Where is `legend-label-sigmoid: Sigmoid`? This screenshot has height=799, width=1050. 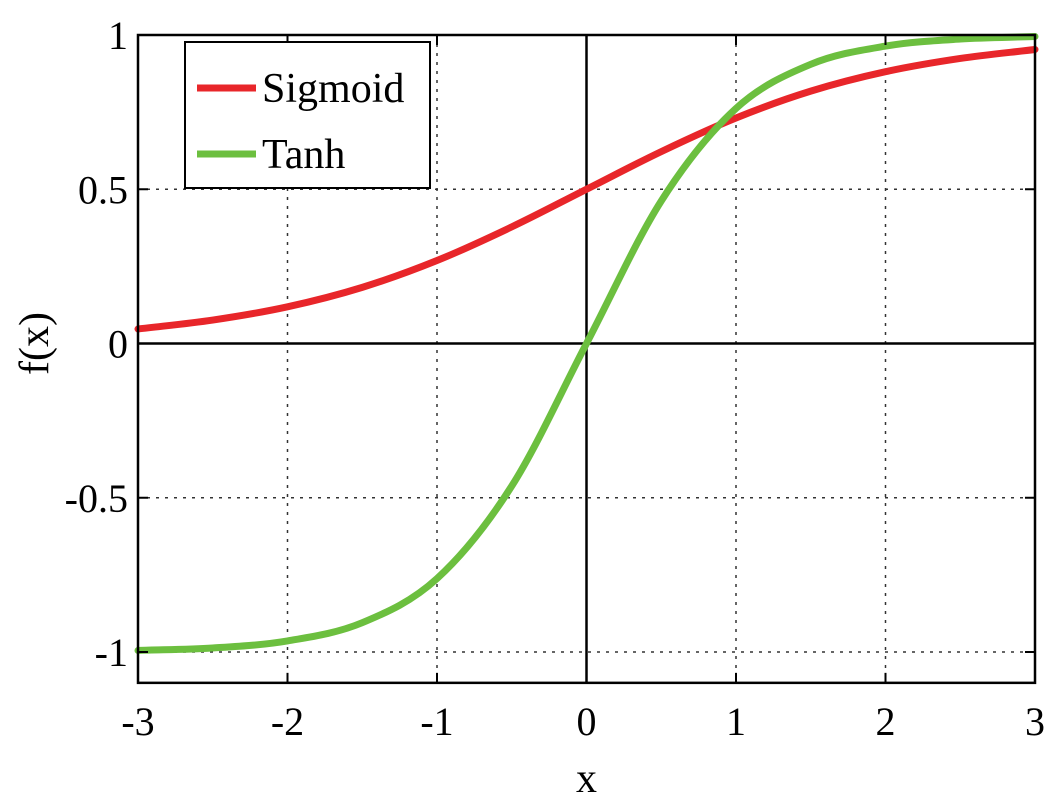
legend-label-sigmoid: Sigmoid is located at coordinates (333, 89).